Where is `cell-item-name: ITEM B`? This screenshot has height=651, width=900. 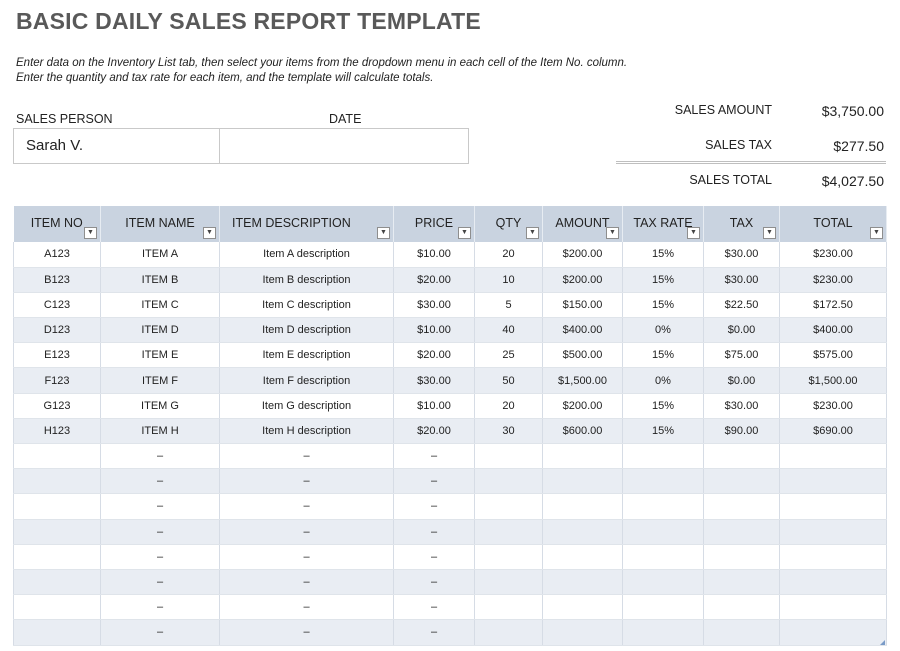 cell-item-name: ITEM B is located at coordinates (160, 280).